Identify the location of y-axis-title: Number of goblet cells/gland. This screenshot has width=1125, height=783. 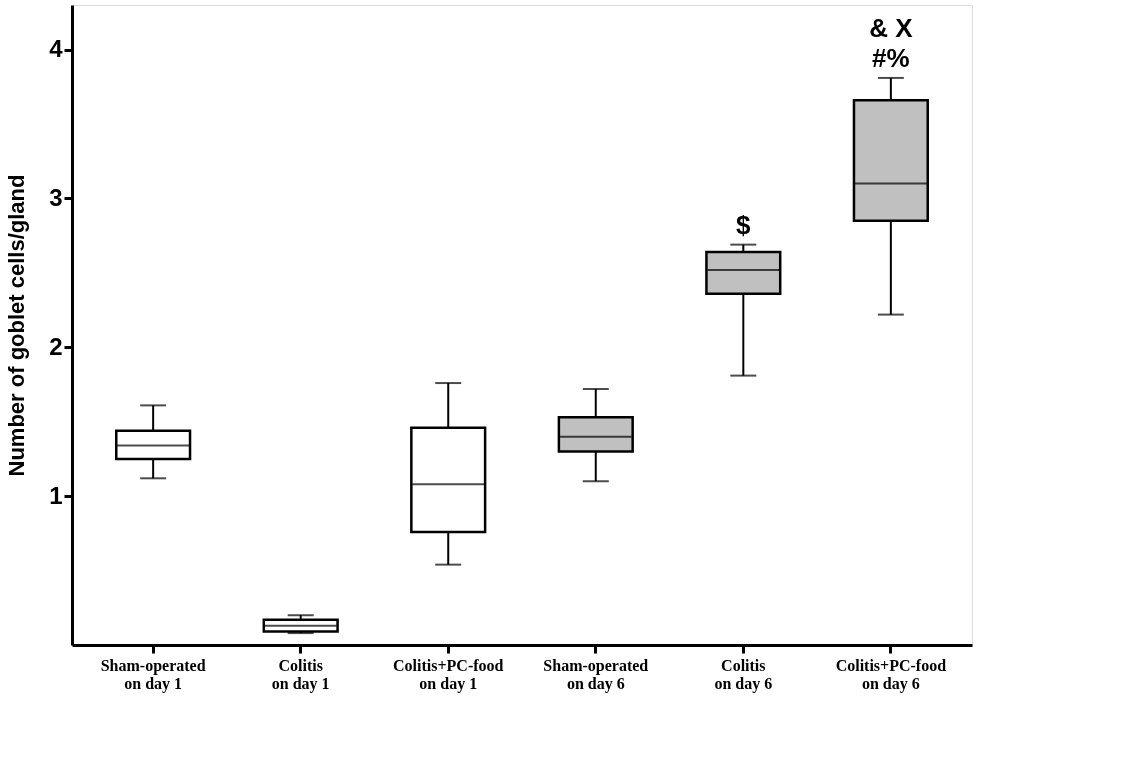
(17, 325).